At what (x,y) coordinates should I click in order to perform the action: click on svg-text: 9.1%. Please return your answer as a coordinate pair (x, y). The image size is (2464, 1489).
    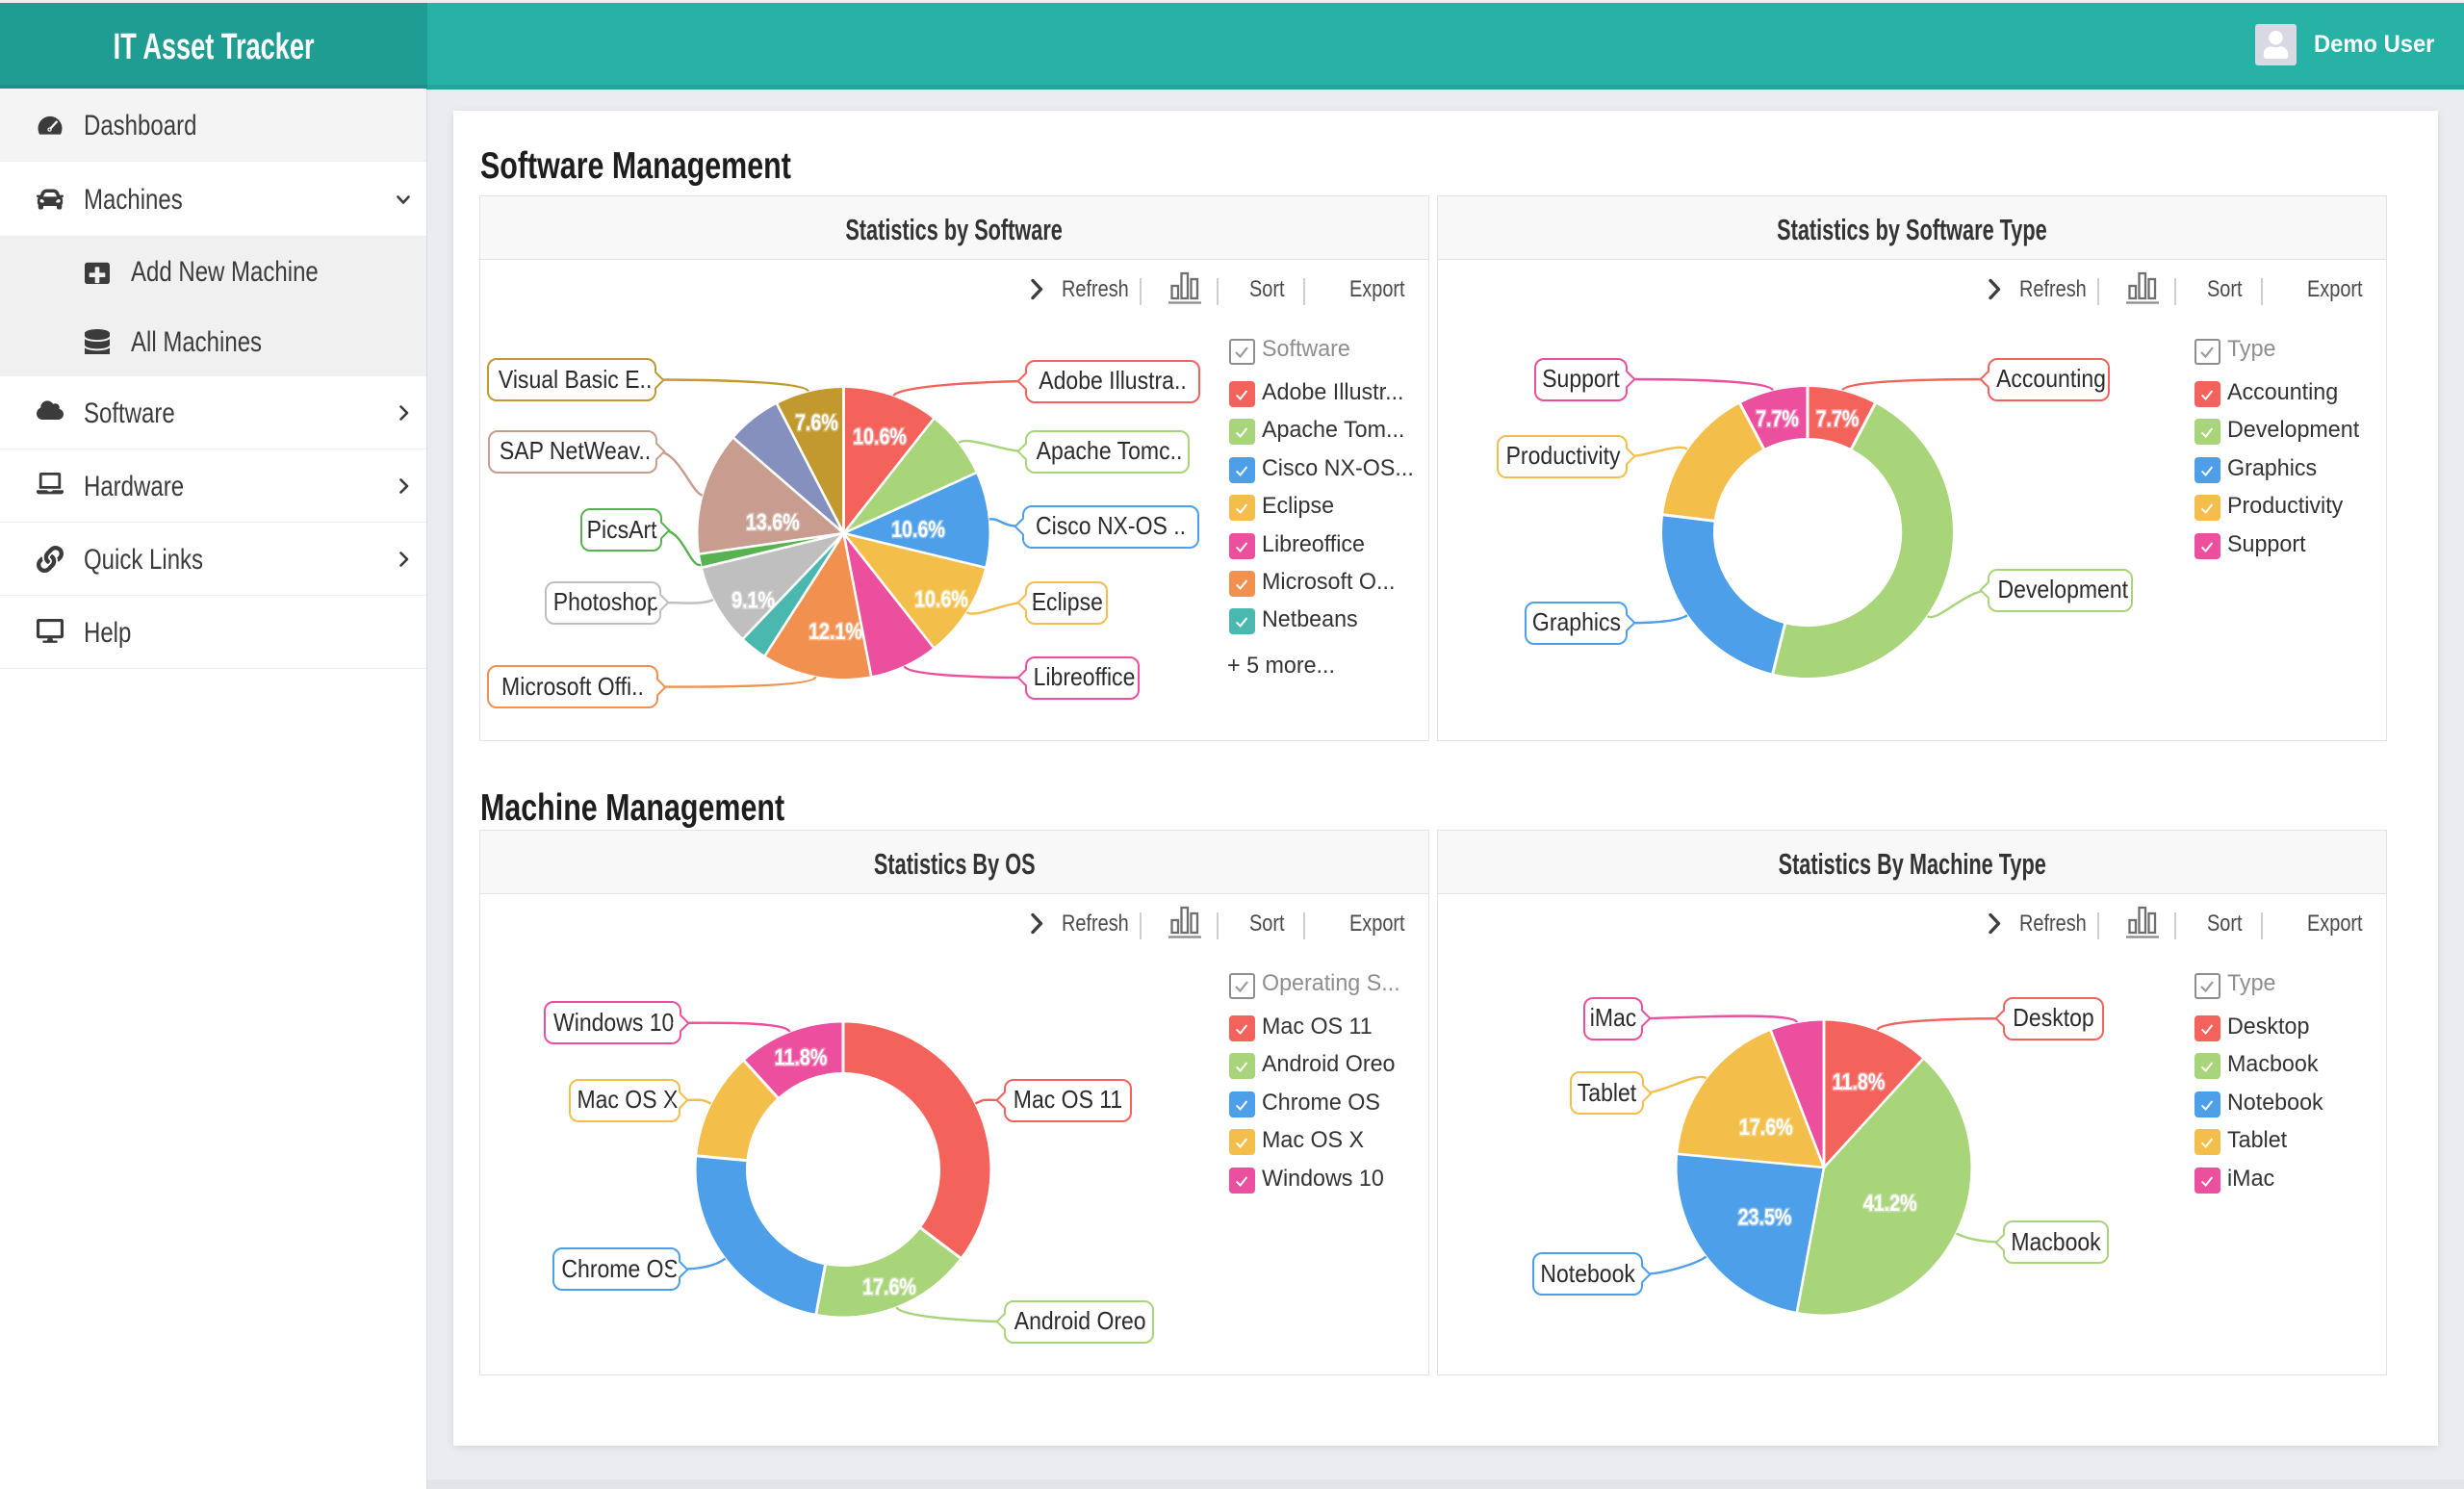
    Looking at the image, I should click on (753, 600).